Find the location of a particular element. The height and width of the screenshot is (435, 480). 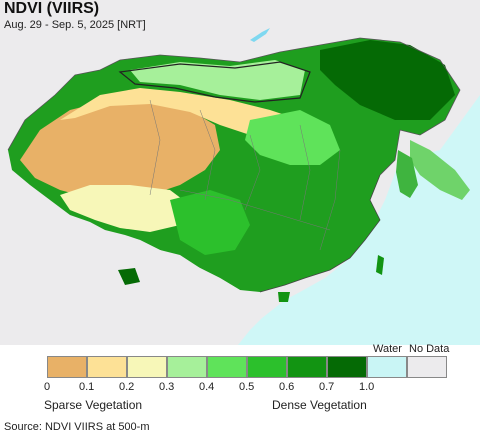

legend-tick-1: 0.1 is located at coordinates (87, 387).